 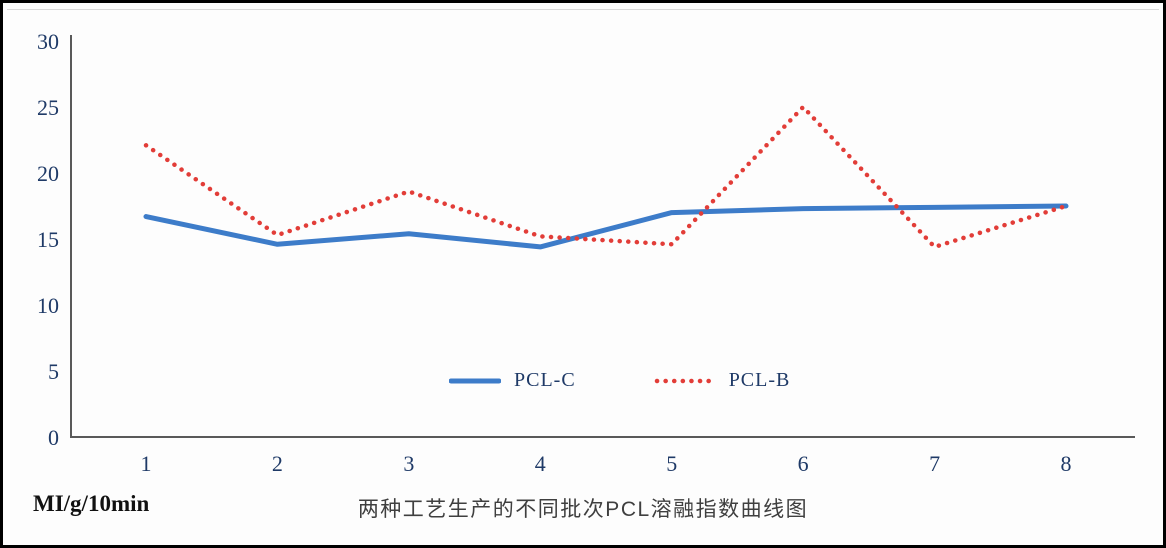 What do you see at coordinates (722, 380) in the screenshot?
I see `legend-item-pcl-b: PCL-B` at bounding box center [722, 380].